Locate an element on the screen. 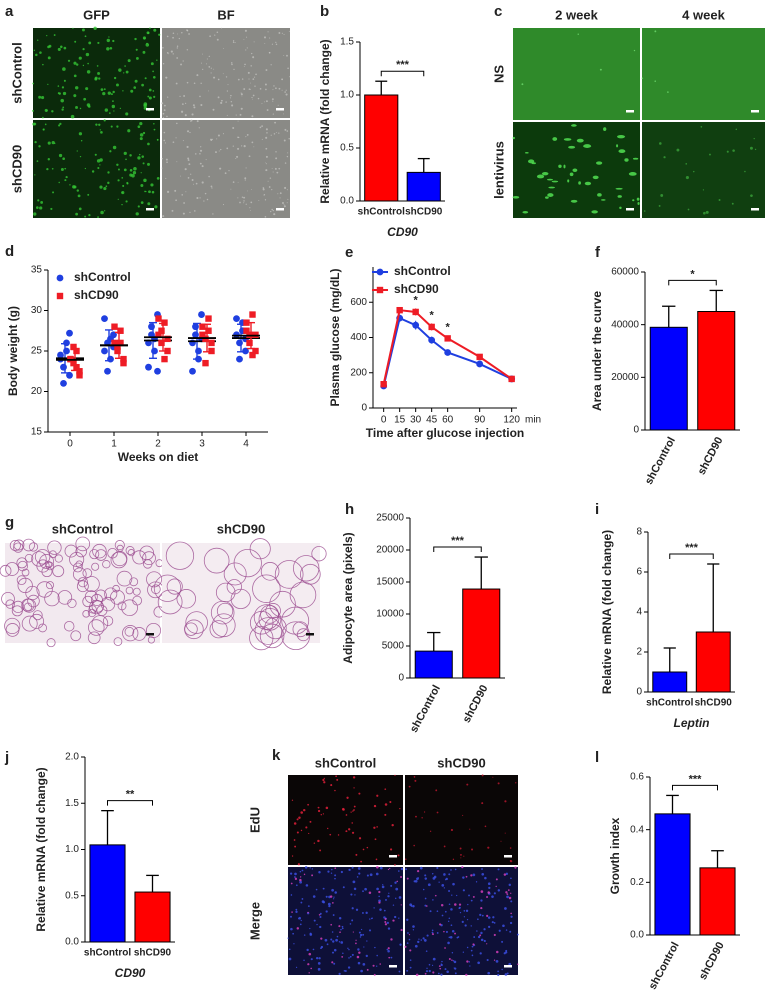 The width and height of the screenshot is (769, 992). y-tick-label: 0.5 is located at coordinates (72, 895).